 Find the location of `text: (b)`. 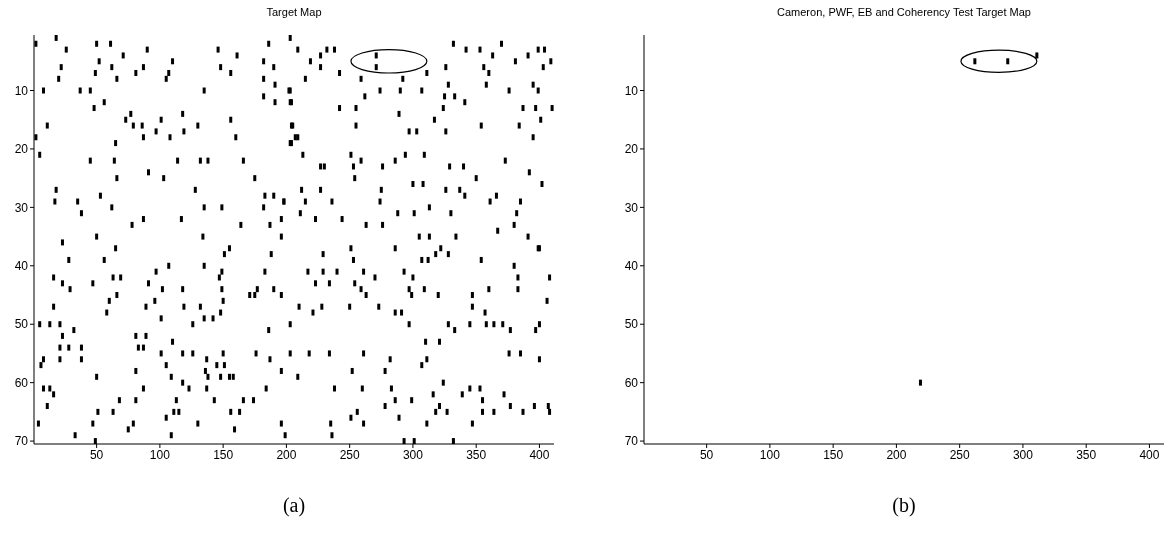

text: (b) is located at coordinates (904, 505).